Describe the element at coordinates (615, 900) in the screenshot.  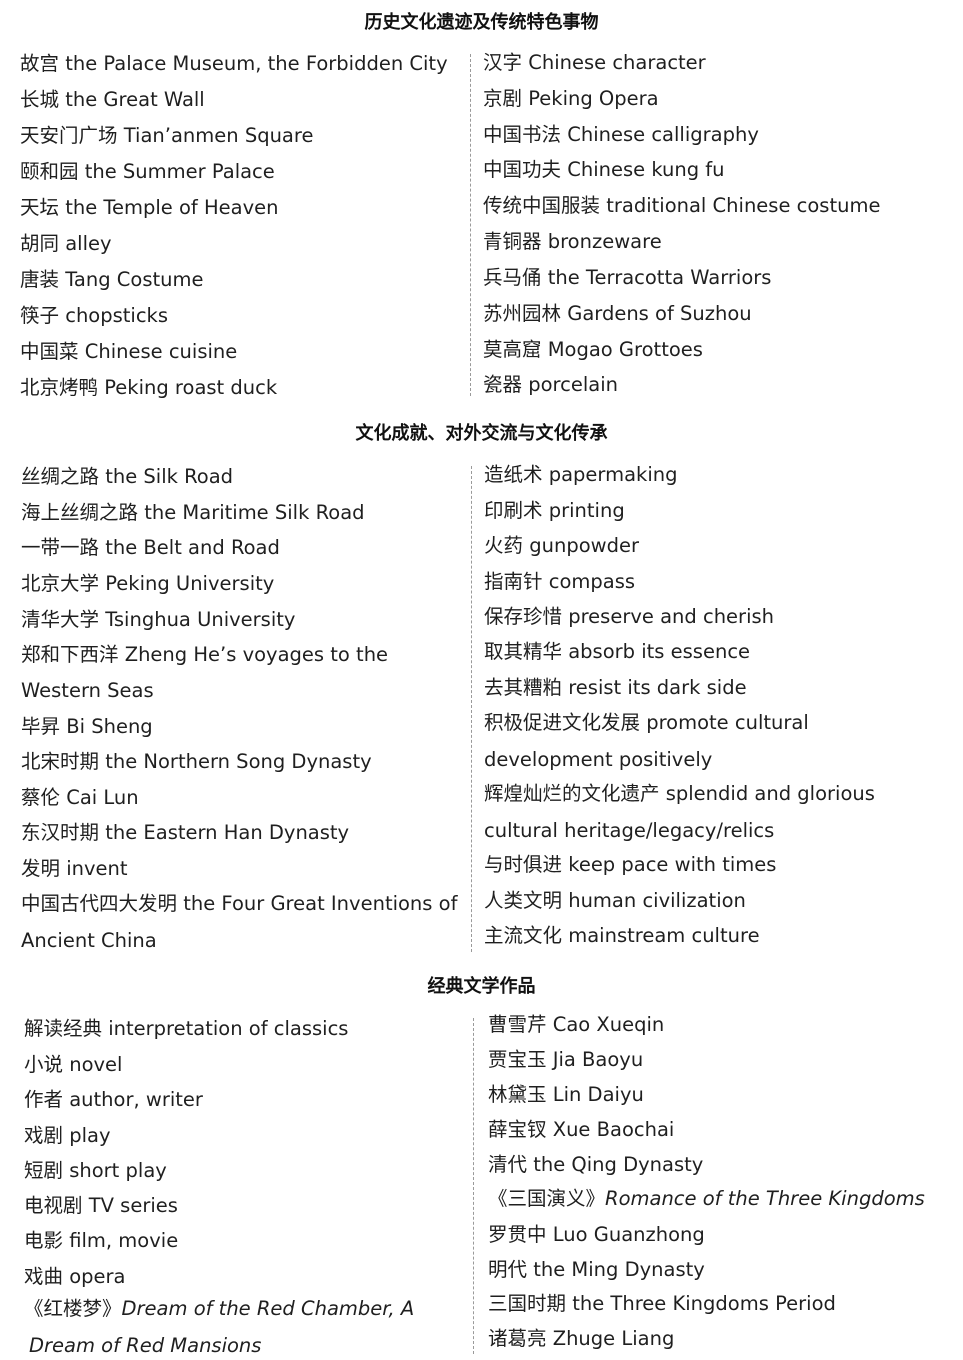
I see `entry: 人类文明 human civilization` at that location.